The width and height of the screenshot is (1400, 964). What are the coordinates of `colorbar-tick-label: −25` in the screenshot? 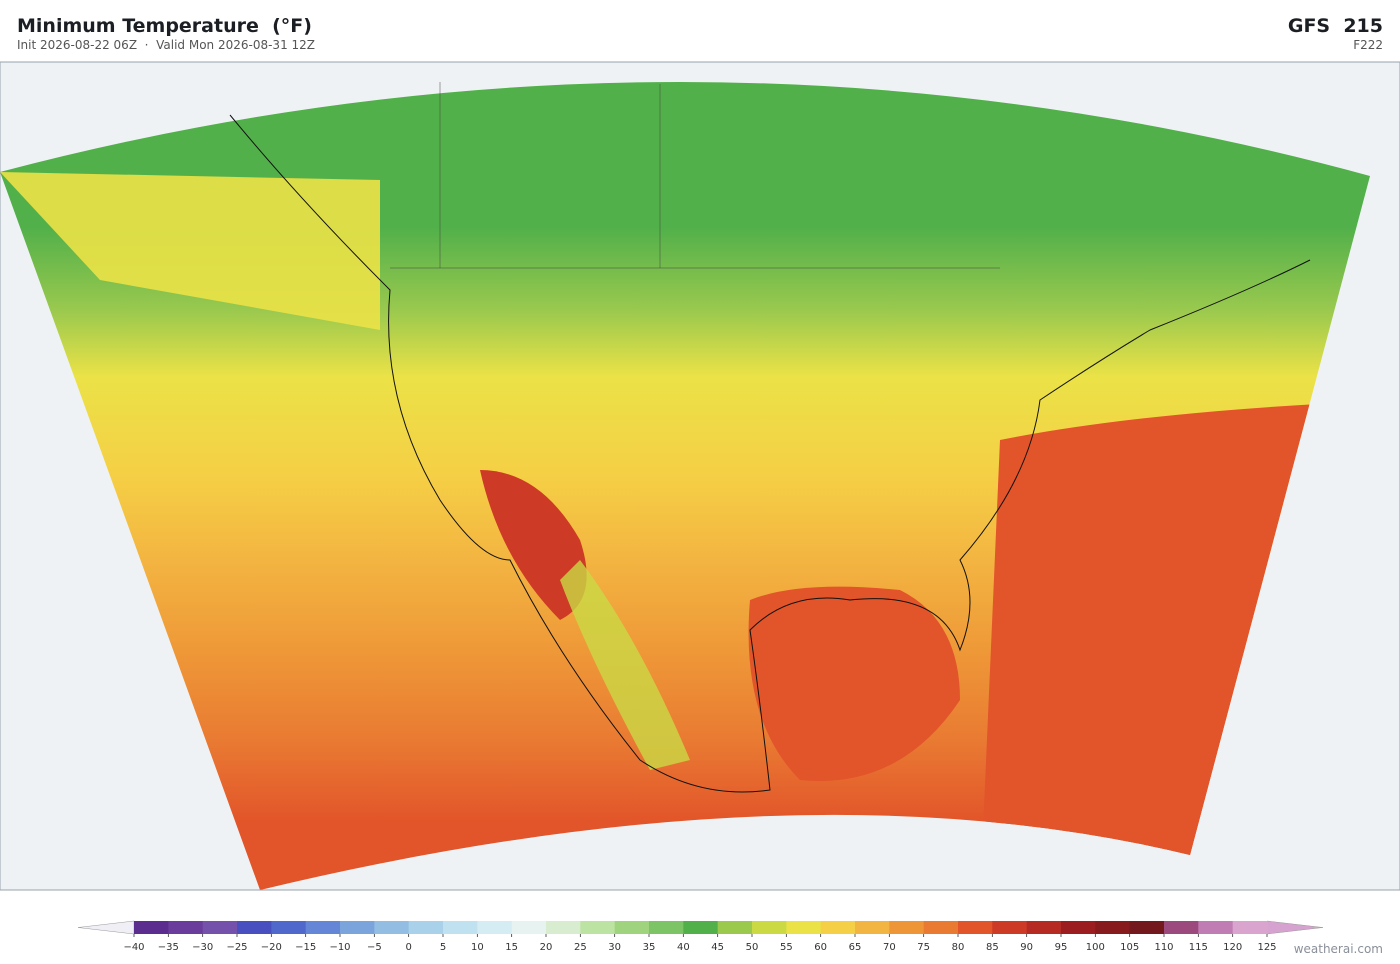 It's located at (236, 947).